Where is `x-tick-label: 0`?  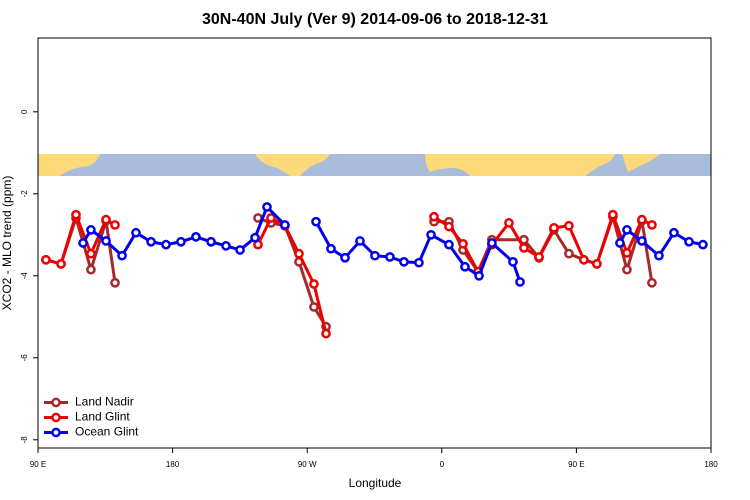
x-tick-label: 0 is located at coordinates (442, 464).